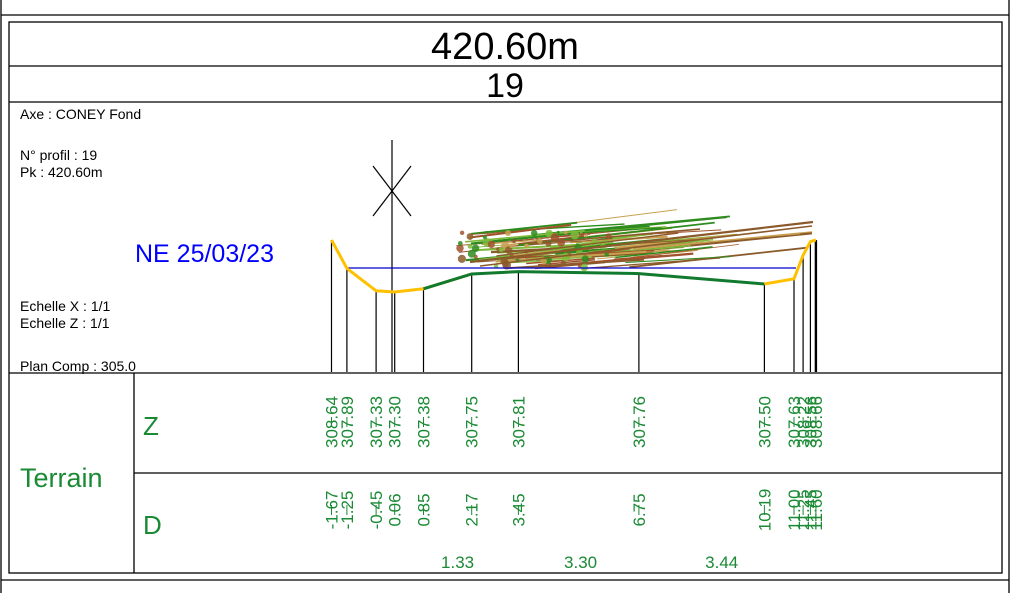 This screenshot has height=593, width=1011. Describe the element at coordinates (505, 47) in the screenshot. I see `distance-title: 420.60m` at that location.